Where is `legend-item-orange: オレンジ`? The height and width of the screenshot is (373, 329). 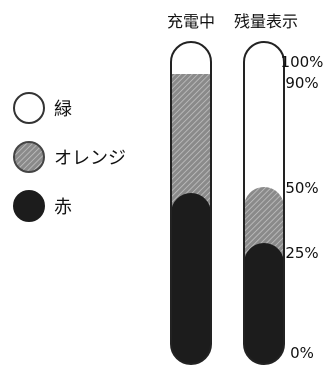 legend-item-orange: オレンジ is located at coordinates (69, 157).